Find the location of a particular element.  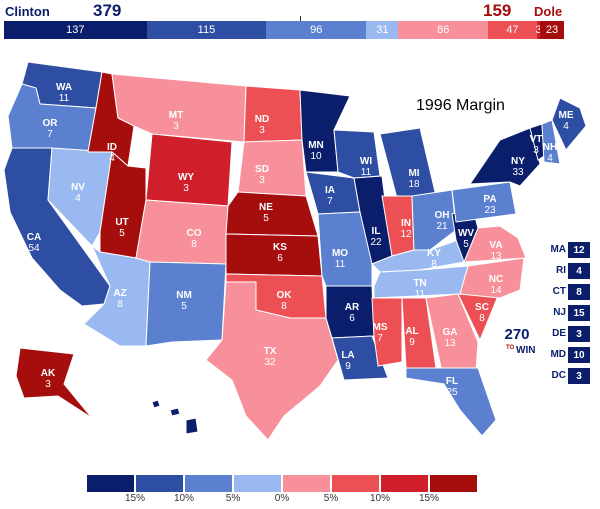

state-oh is located at coordinates (434, 220).